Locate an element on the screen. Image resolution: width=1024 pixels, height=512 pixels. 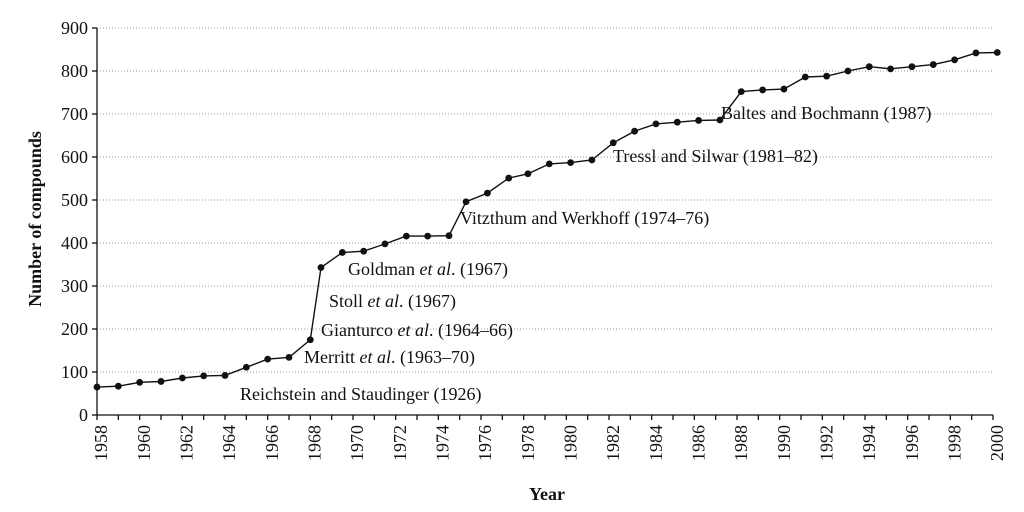
x-tick-label: 1976 is located at coordinates (485, 443).